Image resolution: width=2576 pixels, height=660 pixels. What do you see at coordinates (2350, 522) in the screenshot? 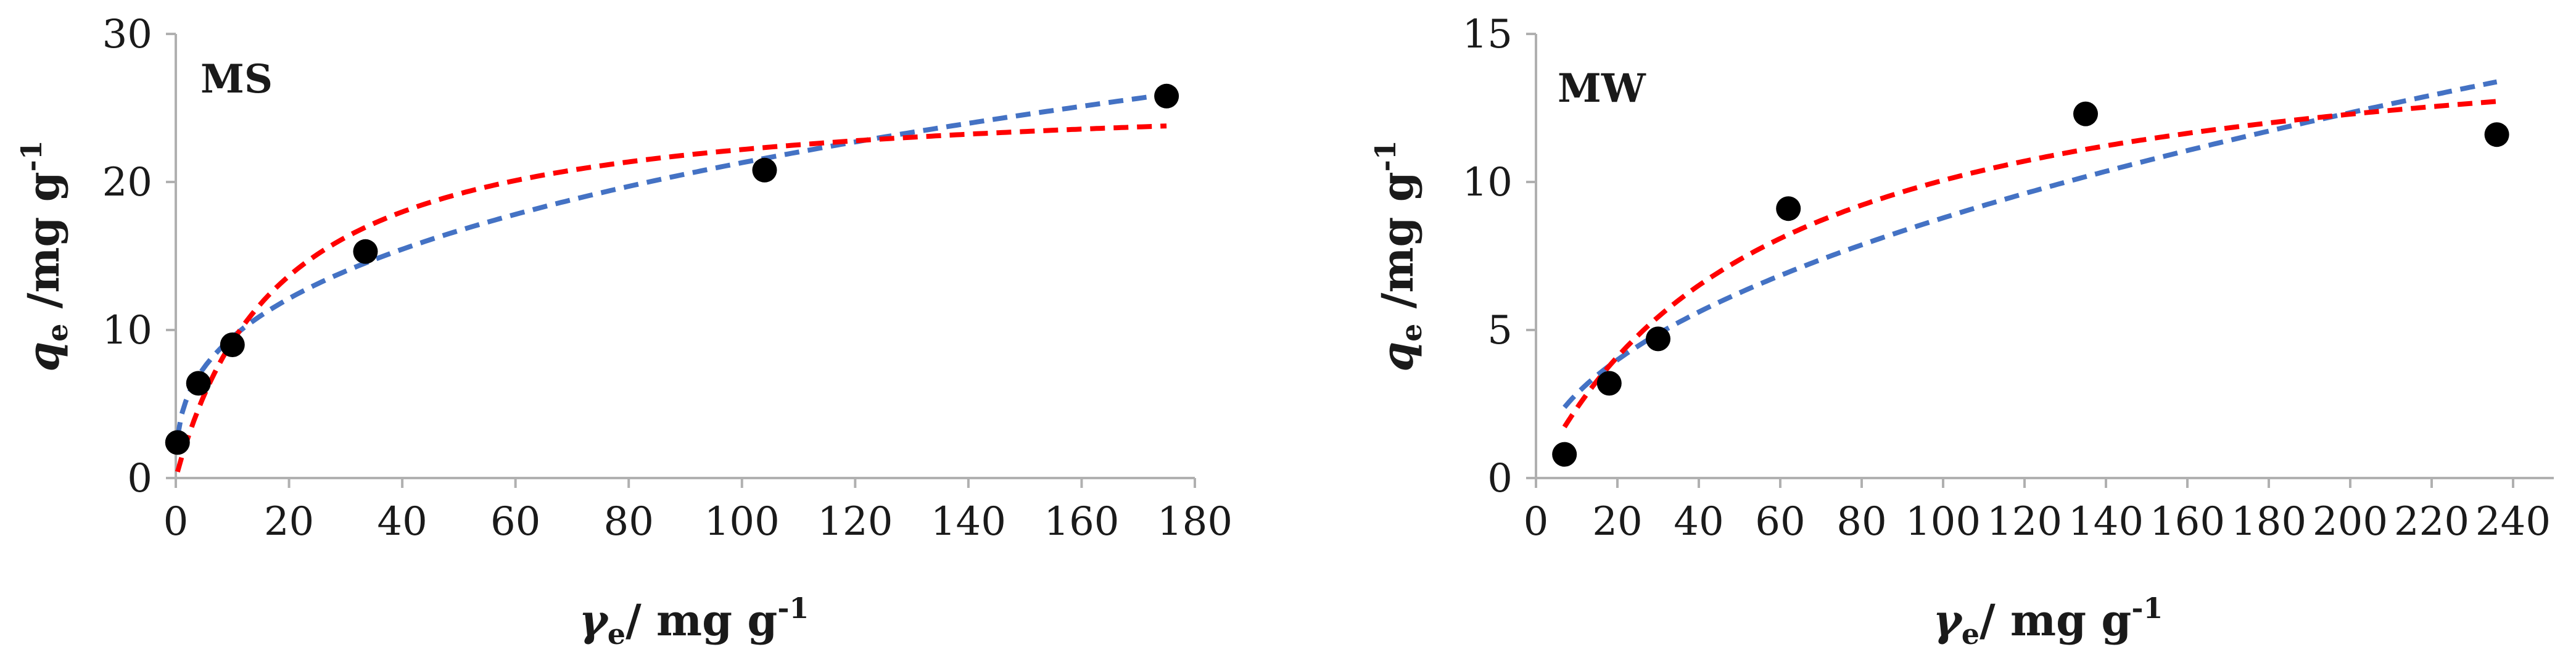
I see `x-tick-label: 200` at bounding box center [2350, 522].